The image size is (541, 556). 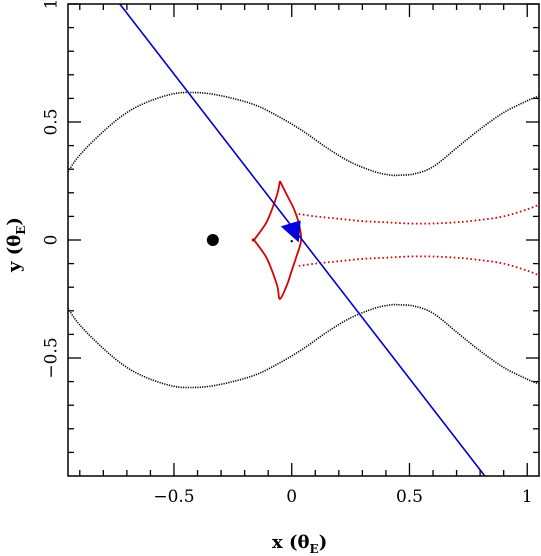 What do you see at coordinates (527, 497) in the screenshot?
I see `x-tick-label: 1` at bounding box center [527, 497].